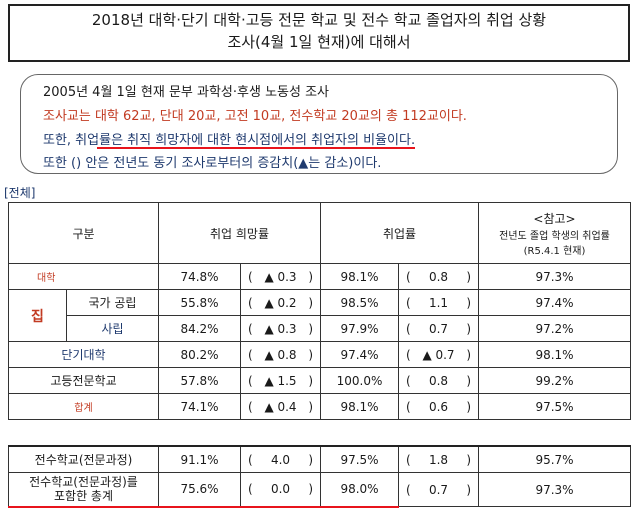 This screenshot has height=508, width=640. Describe the element at coordinates (320, 433) in the screenshot. I see `table-gap` at that location.